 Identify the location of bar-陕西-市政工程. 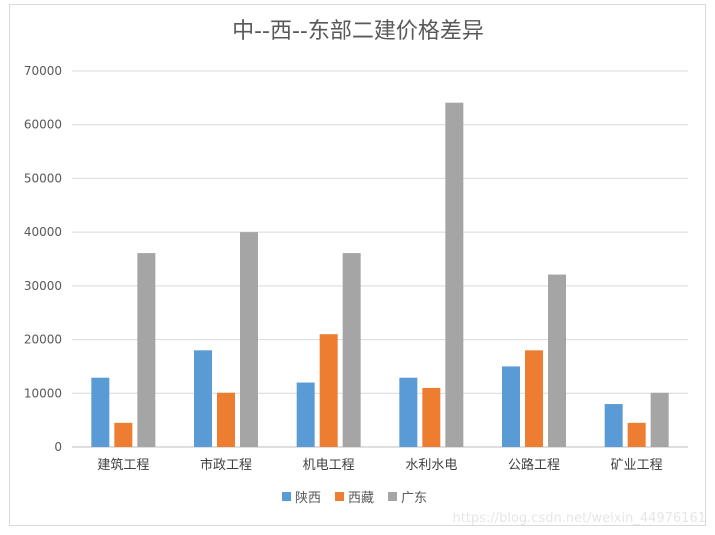
(203, 398).